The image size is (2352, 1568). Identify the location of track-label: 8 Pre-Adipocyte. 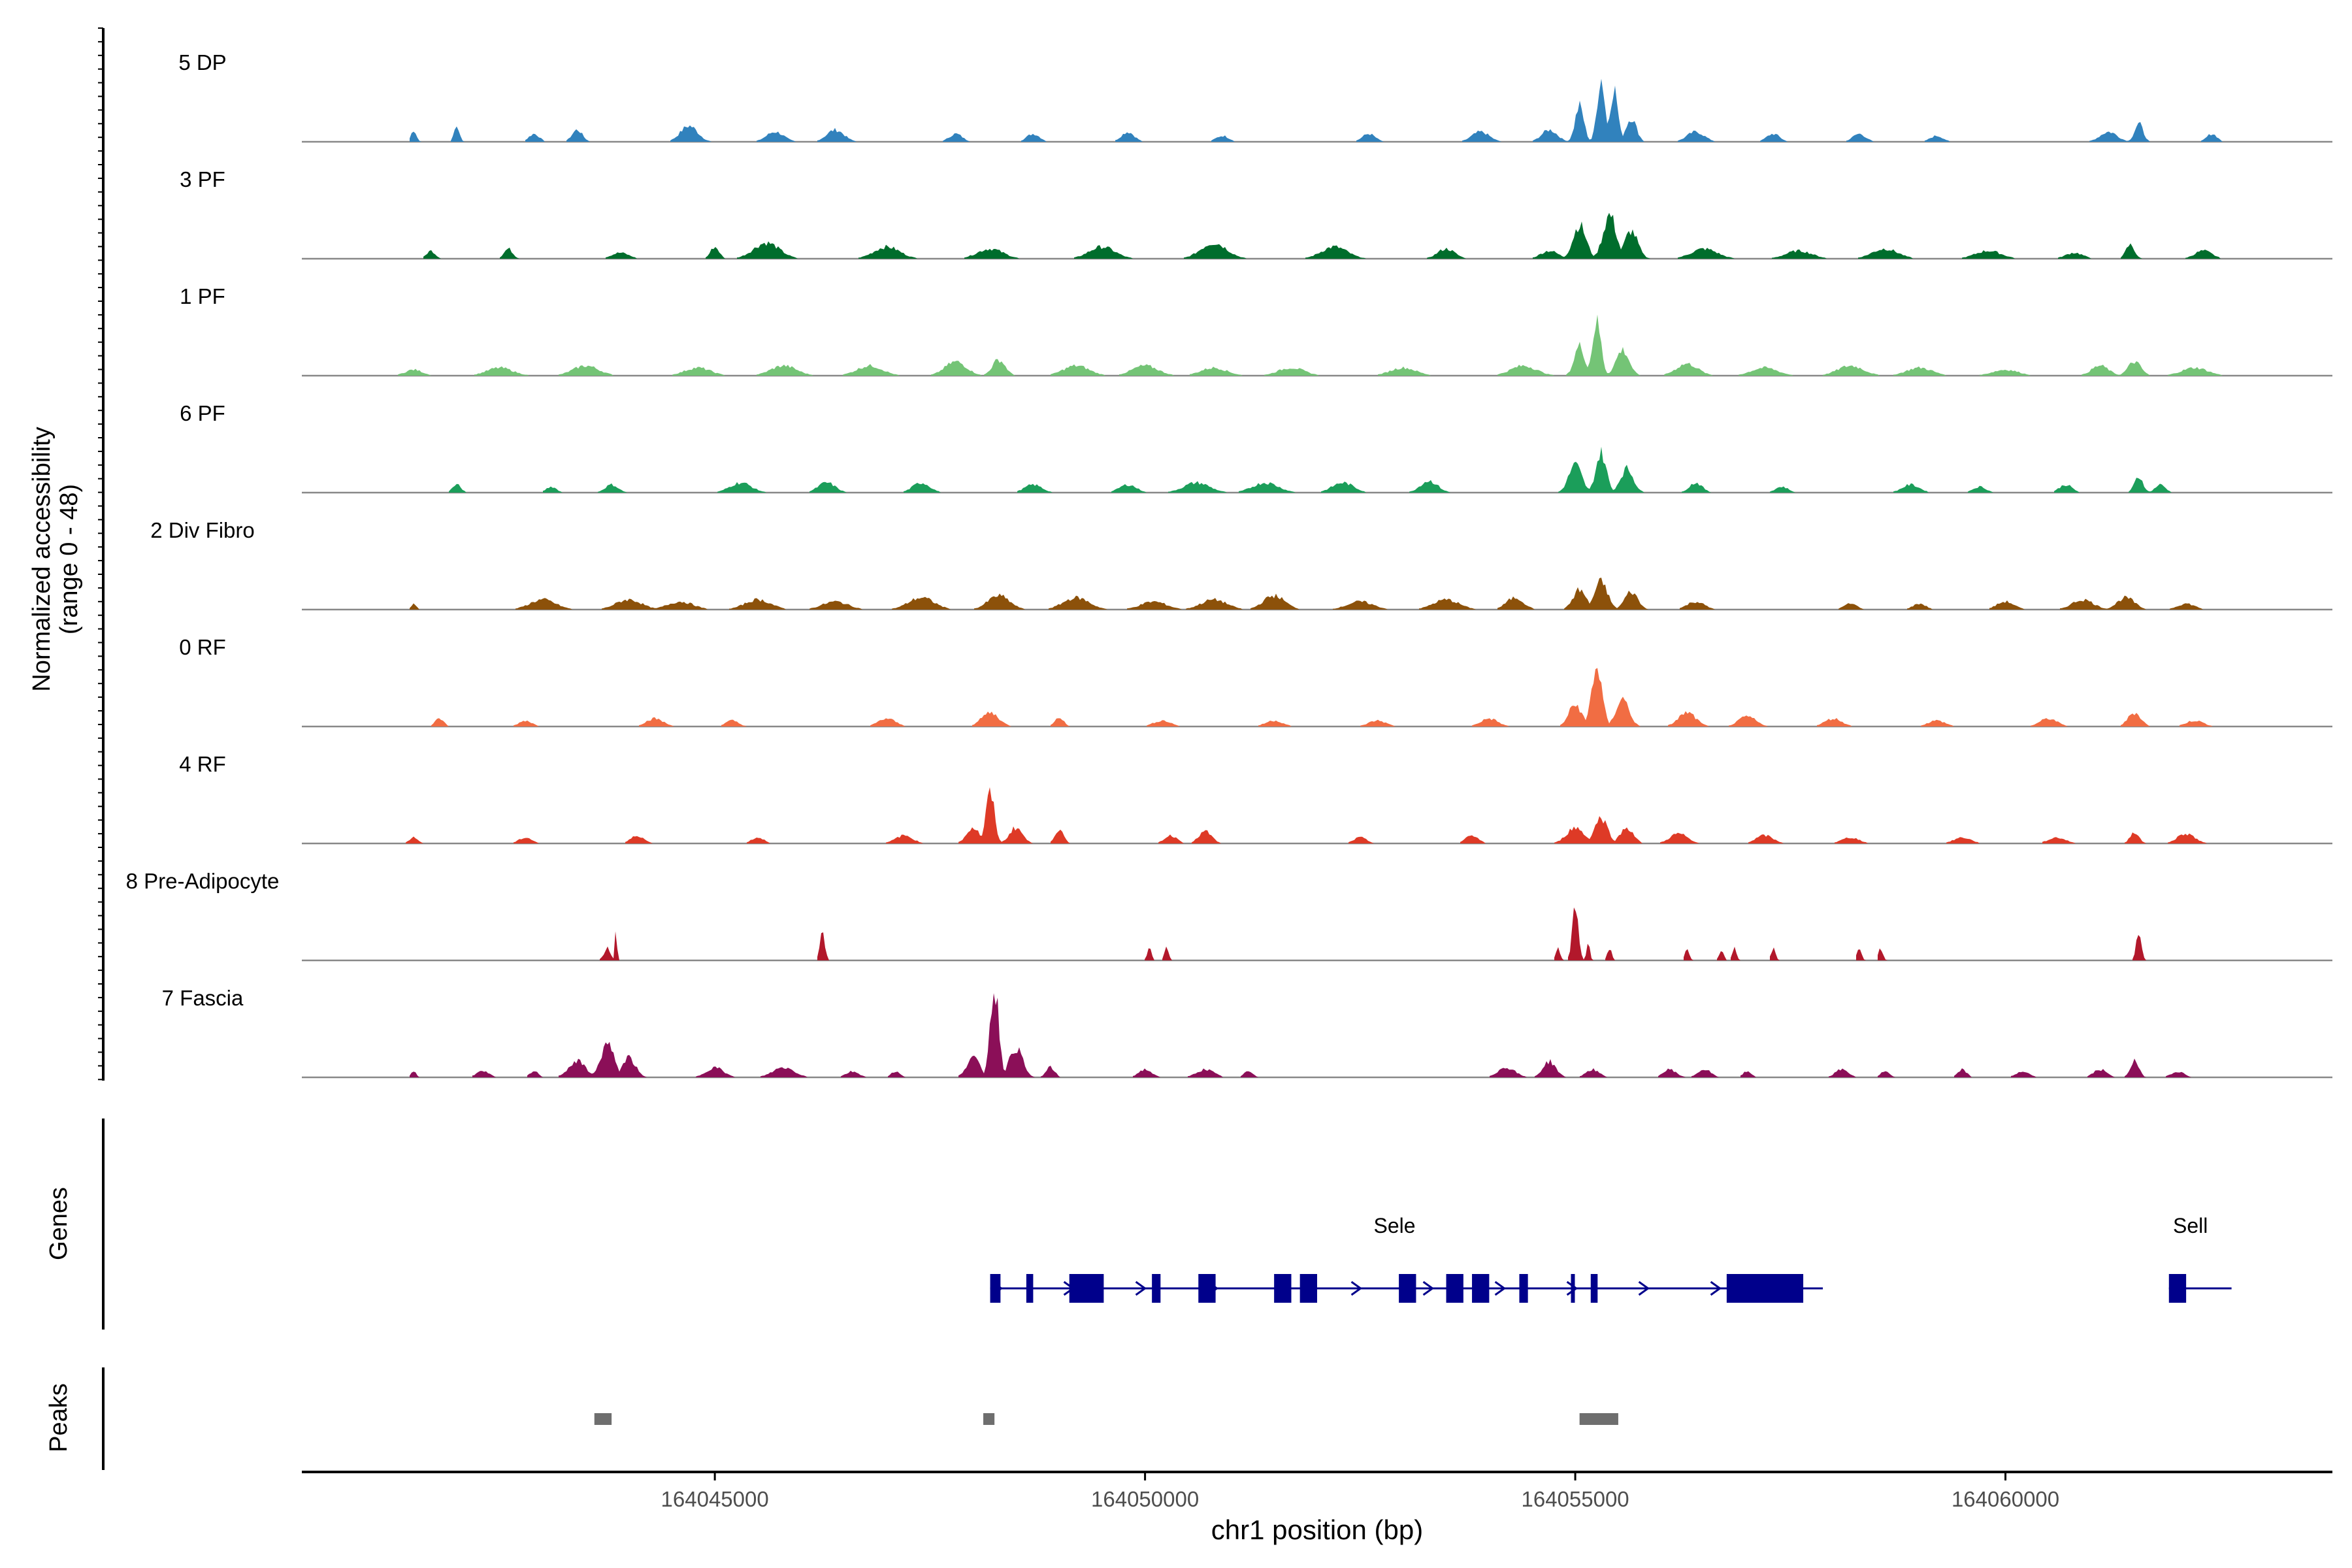
(203, 881).